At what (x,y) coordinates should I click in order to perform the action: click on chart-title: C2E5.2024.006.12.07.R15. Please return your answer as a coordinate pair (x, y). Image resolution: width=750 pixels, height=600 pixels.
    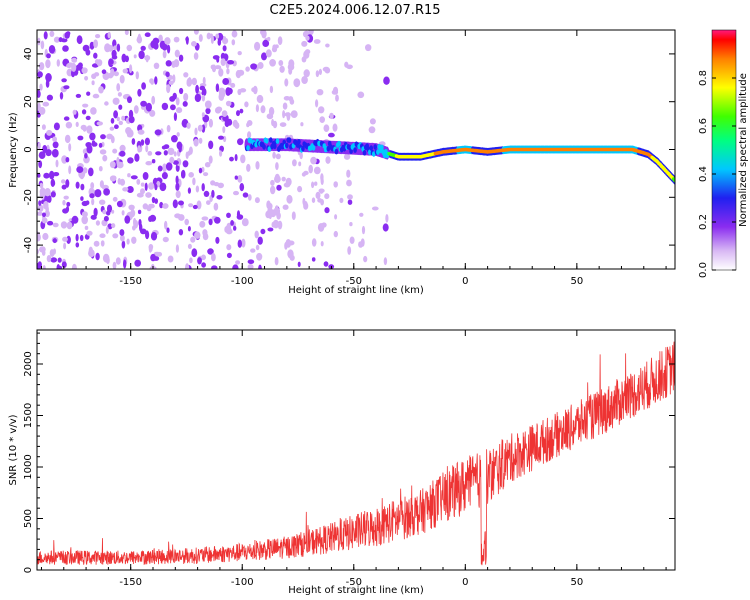
    Looking at the image, I should click on (354, 10).